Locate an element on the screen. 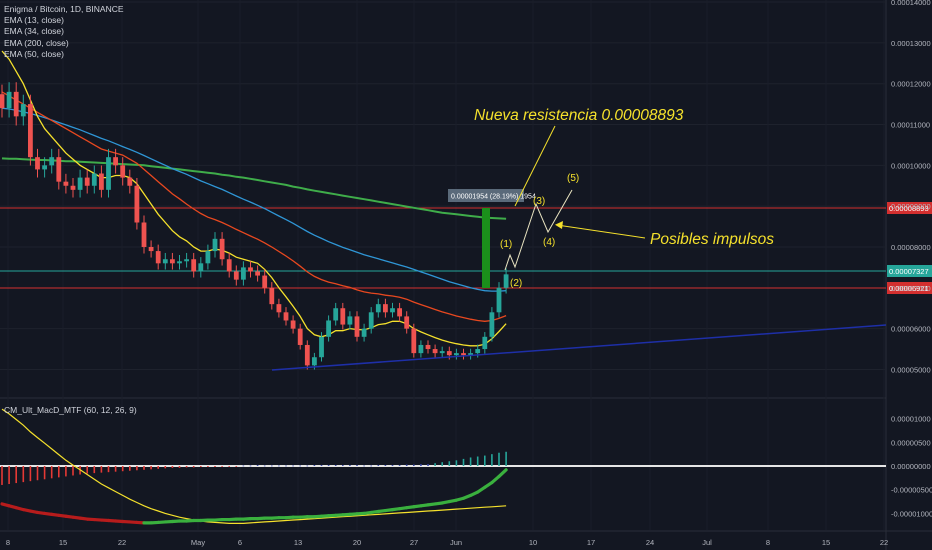 The image size is (932, 550). legend-ema50: EMA (50, close) is located at coordinates (64, 54).